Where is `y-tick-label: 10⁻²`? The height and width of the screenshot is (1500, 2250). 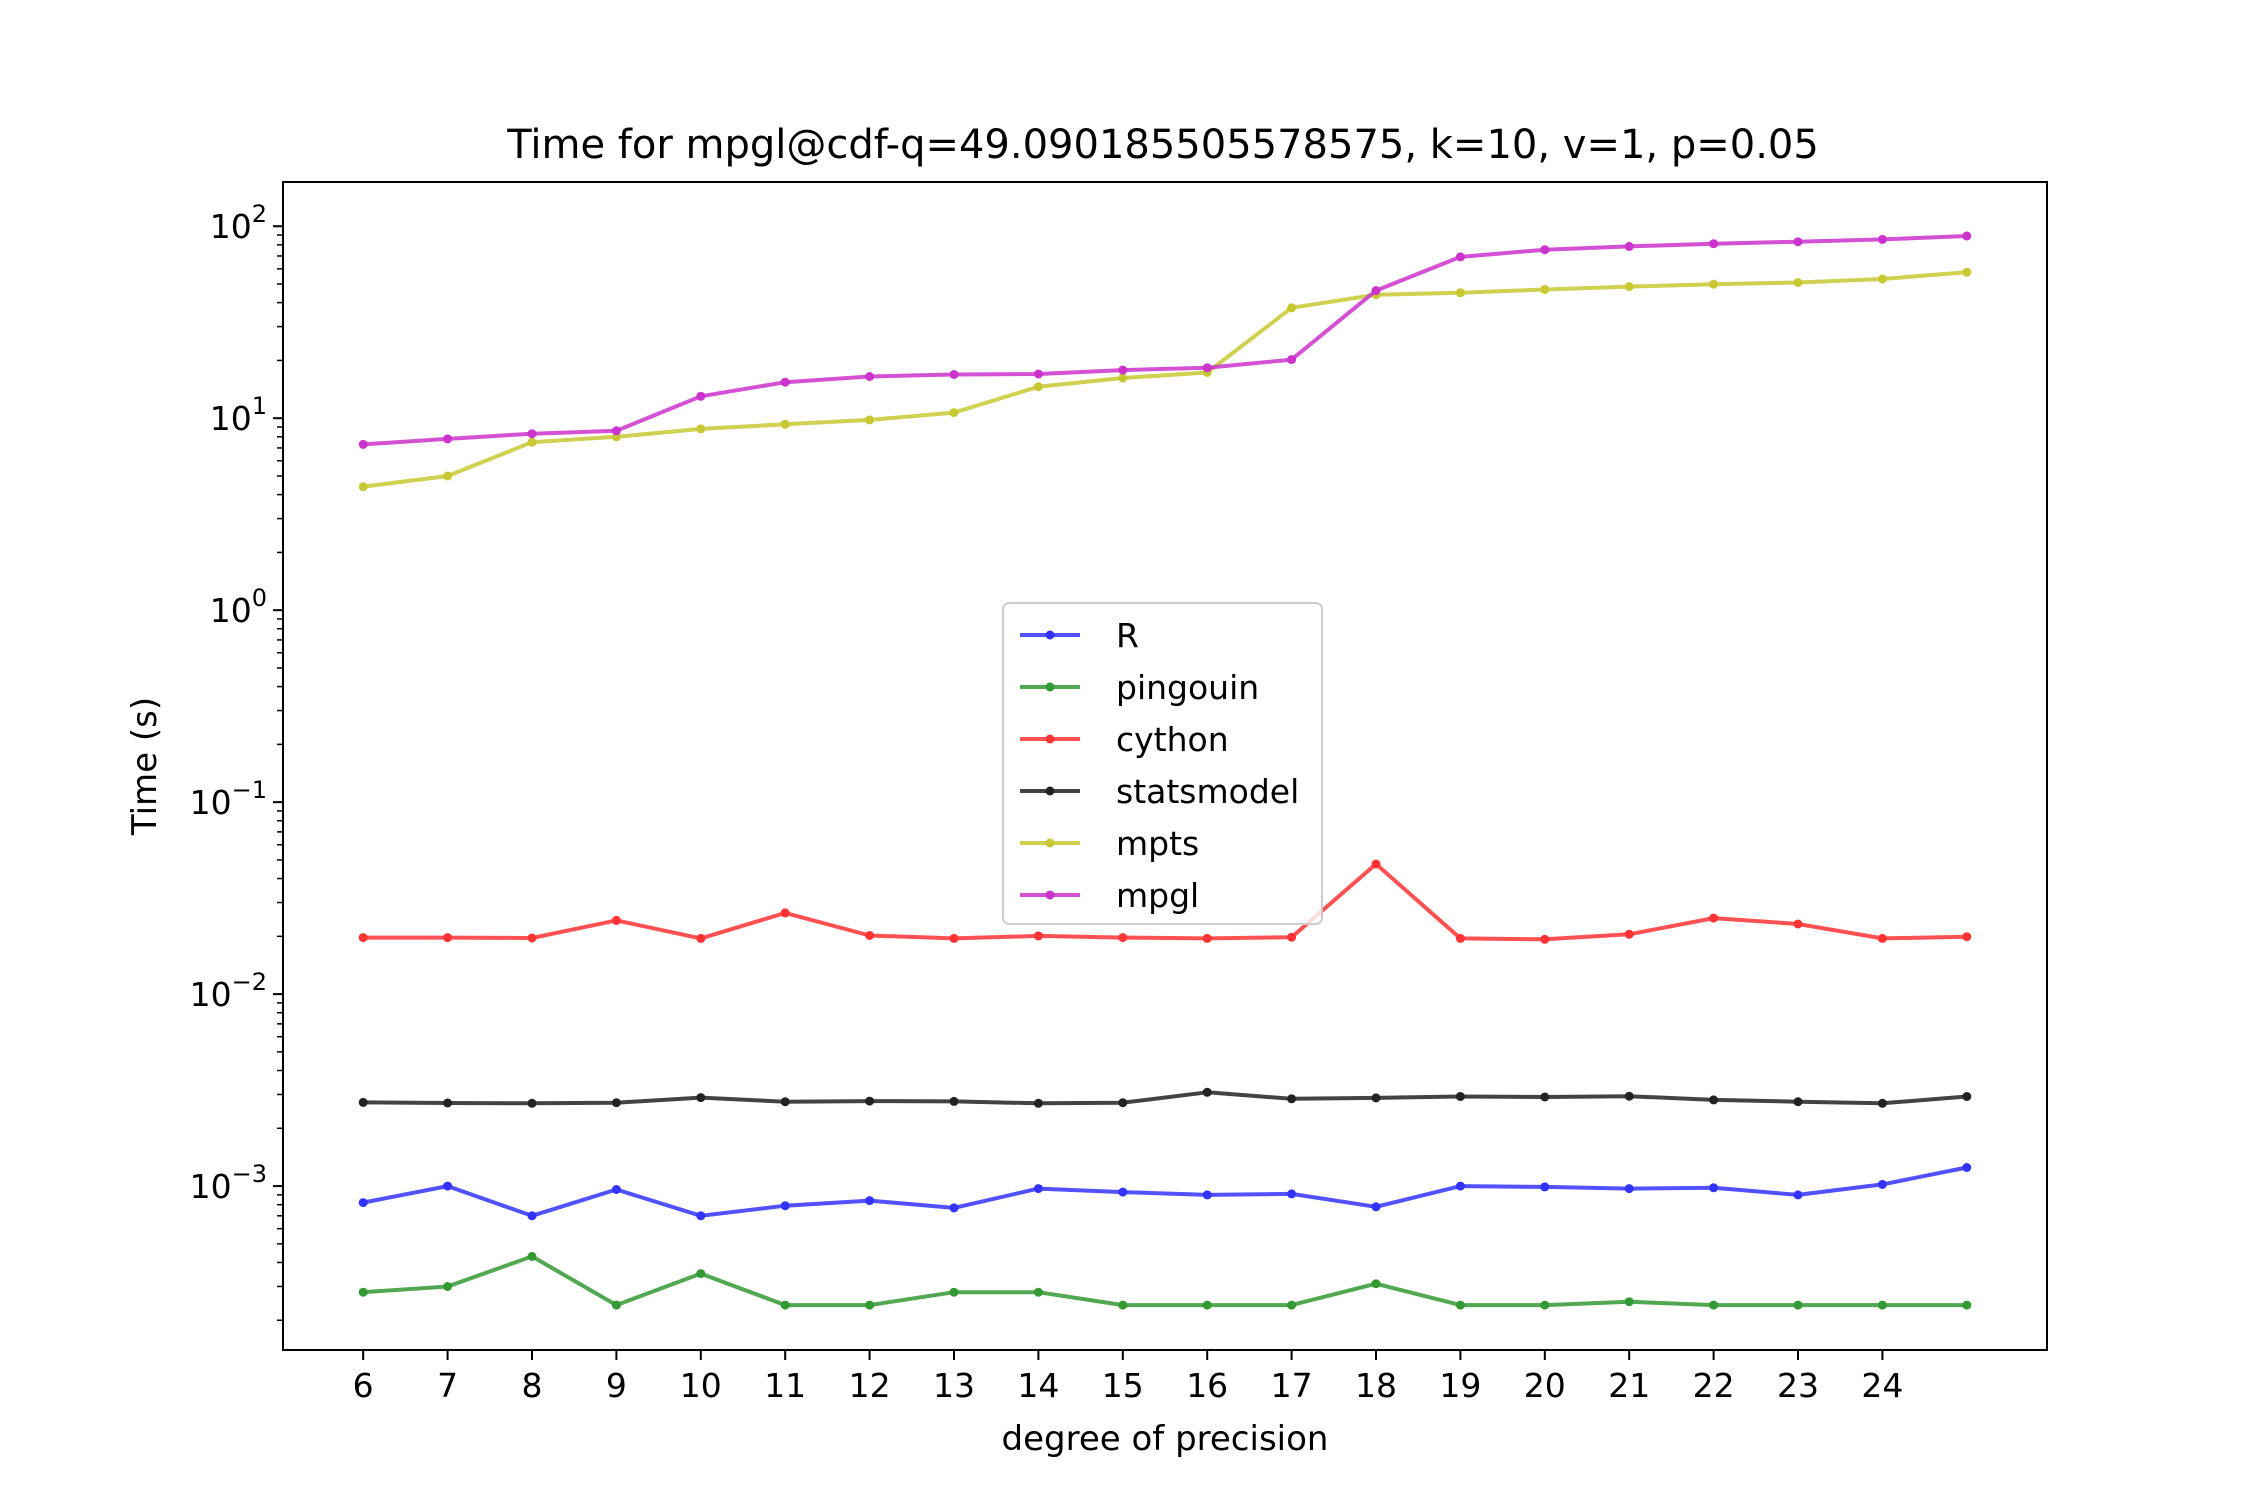
y-tick-label: 10⁻² is located at coordinates (228, 991).